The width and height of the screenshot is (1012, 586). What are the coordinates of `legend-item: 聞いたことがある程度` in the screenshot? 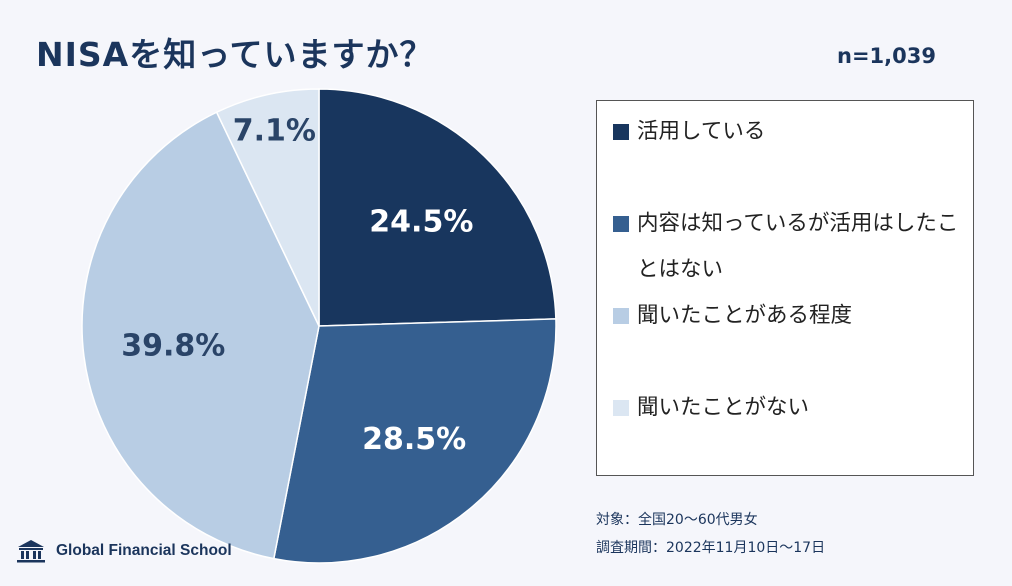 It's located at (790, 316).